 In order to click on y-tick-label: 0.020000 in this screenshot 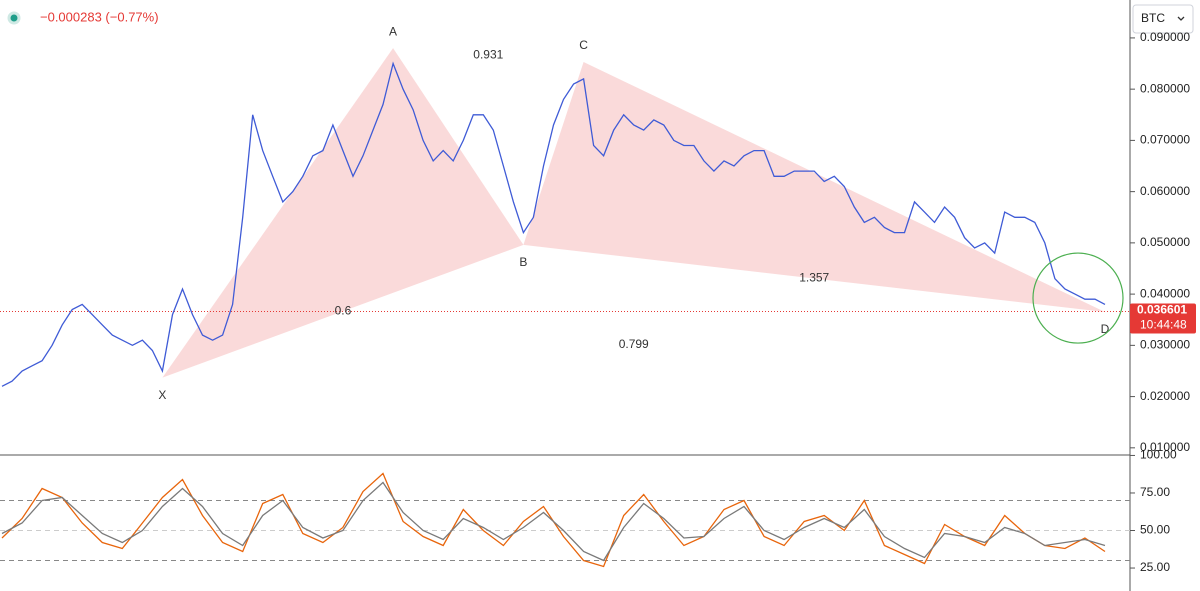, I will do `click(1165, 396)`.